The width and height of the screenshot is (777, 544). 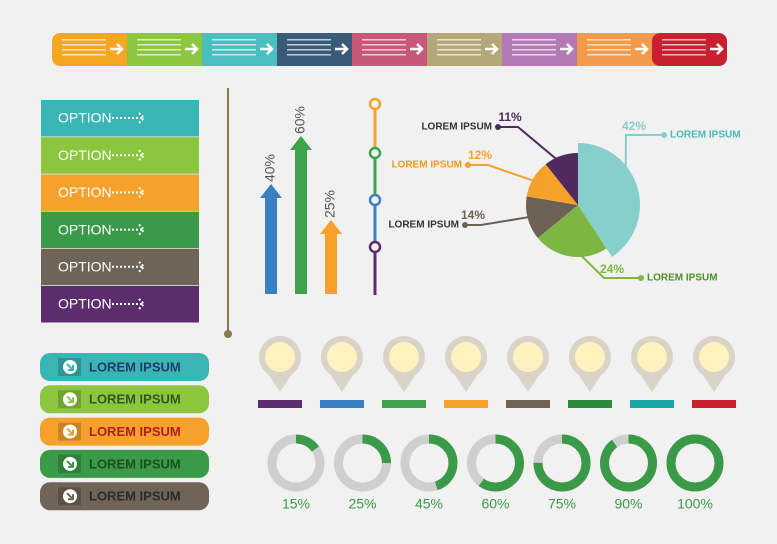 I want to click on donut-label: 90%, so click(x=628, y=504).